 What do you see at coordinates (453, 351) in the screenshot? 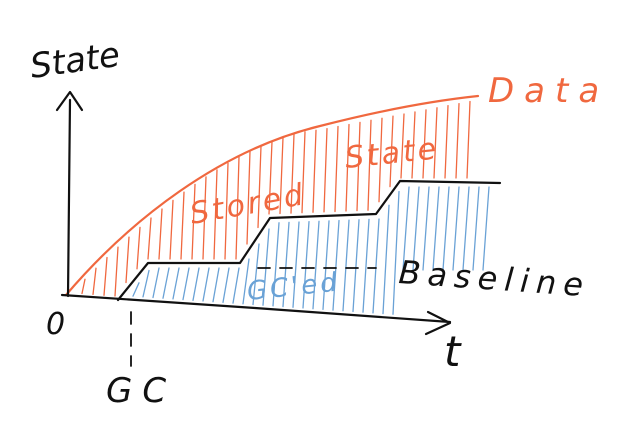
I see `x-axis-label: t` at bounding box center [453, 351].